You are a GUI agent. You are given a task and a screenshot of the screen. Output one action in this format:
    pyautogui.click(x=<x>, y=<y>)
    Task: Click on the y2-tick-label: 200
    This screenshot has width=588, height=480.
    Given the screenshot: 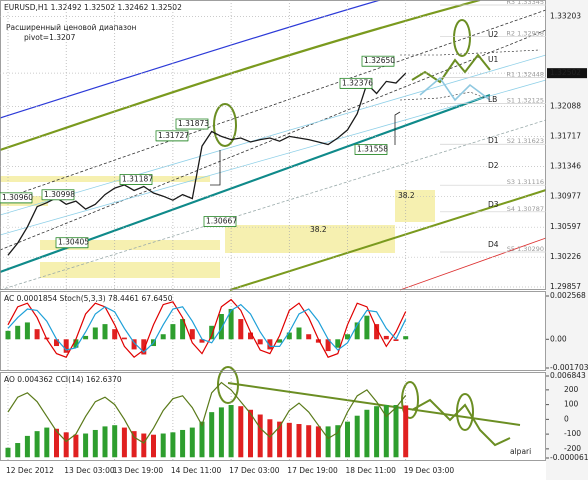 What is the action you would take?
    pyautogui.click(x=571, y=389)
    